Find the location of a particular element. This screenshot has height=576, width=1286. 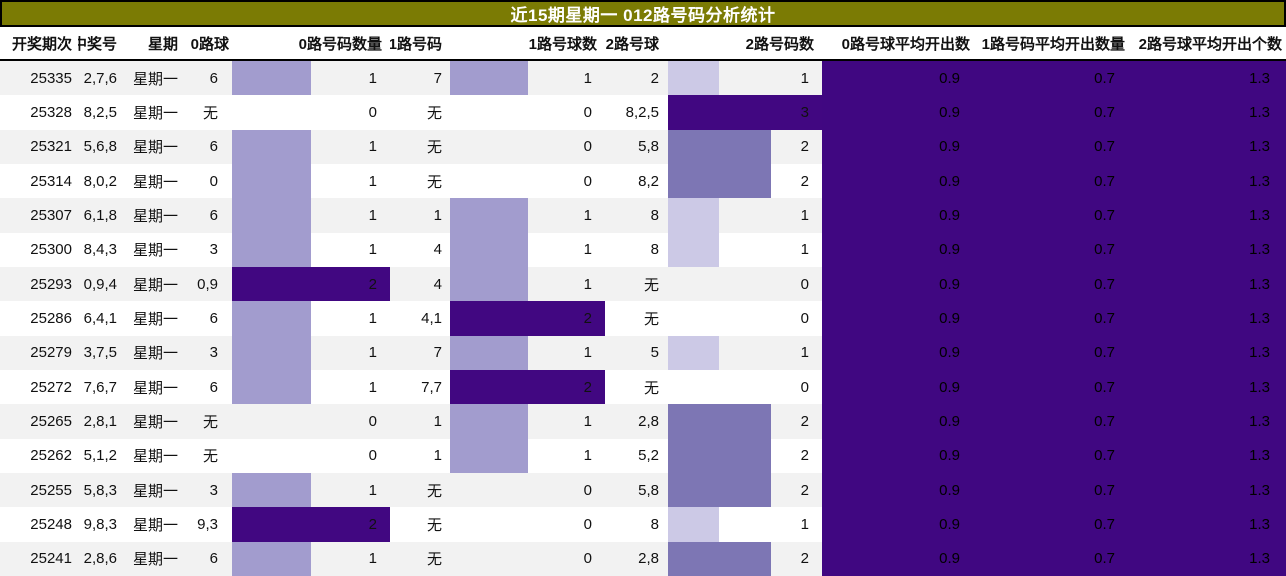

cell-r2_ball: 2 is located at coordinates (654, 78).